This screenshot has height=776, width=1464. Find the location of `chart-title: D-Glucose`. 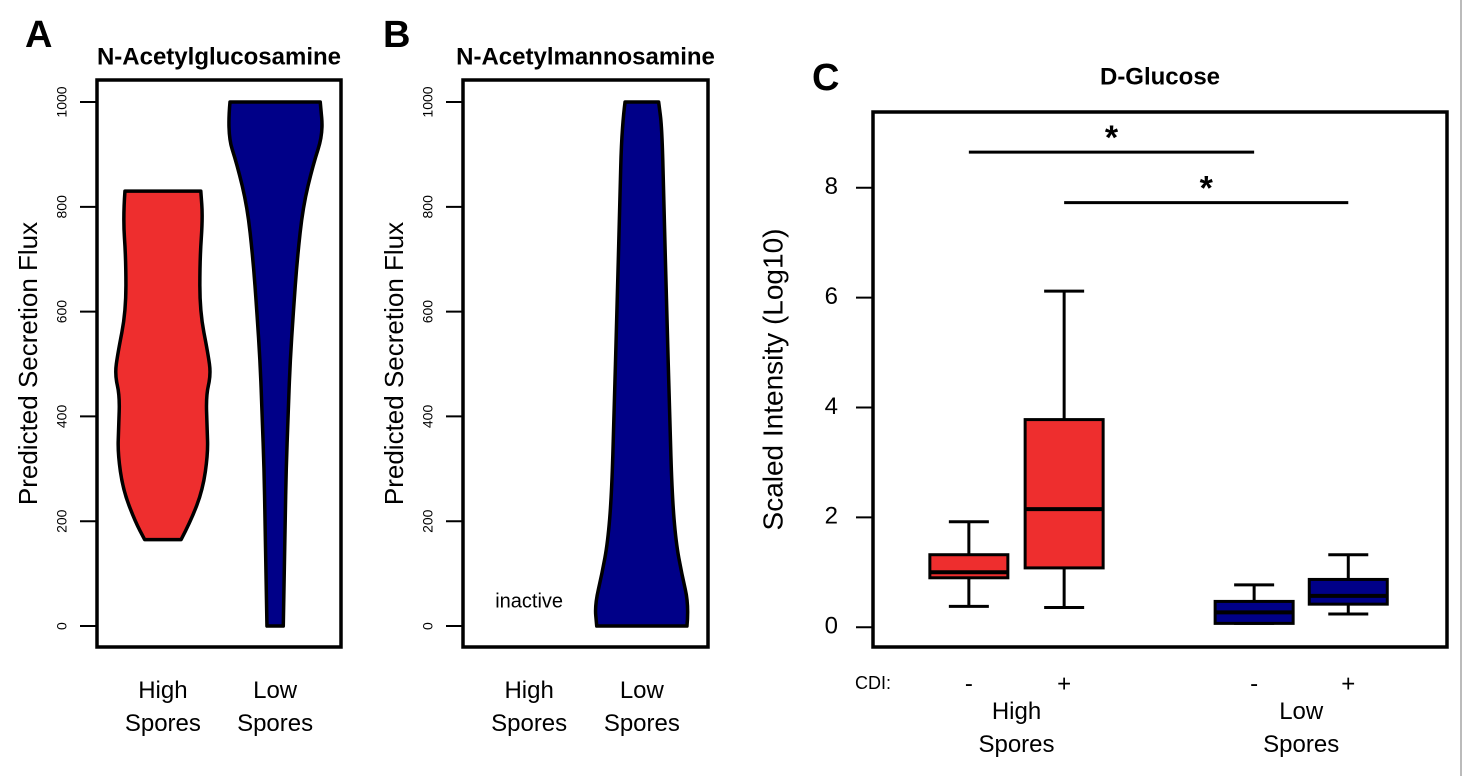

chart-title: D-Glucose is located at coordinates (1160, 76).